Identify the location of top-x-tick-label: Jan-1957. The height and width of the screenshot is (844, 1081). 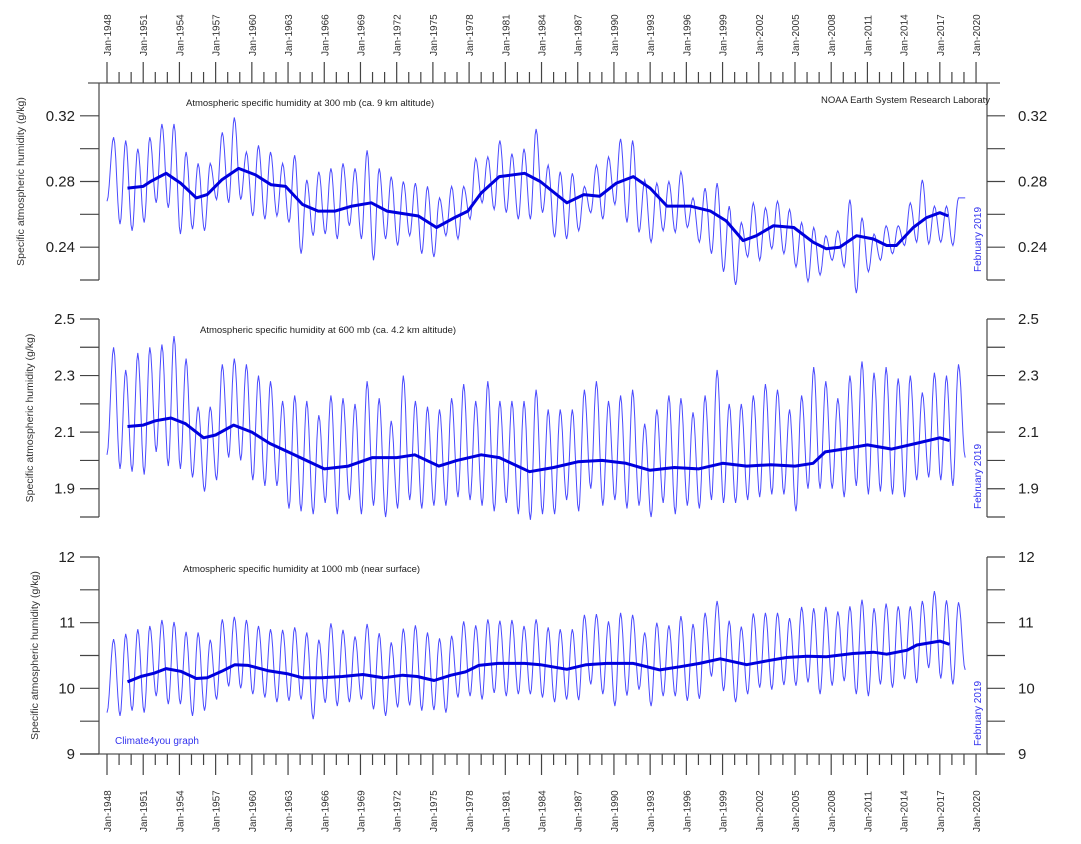
(217, 35).